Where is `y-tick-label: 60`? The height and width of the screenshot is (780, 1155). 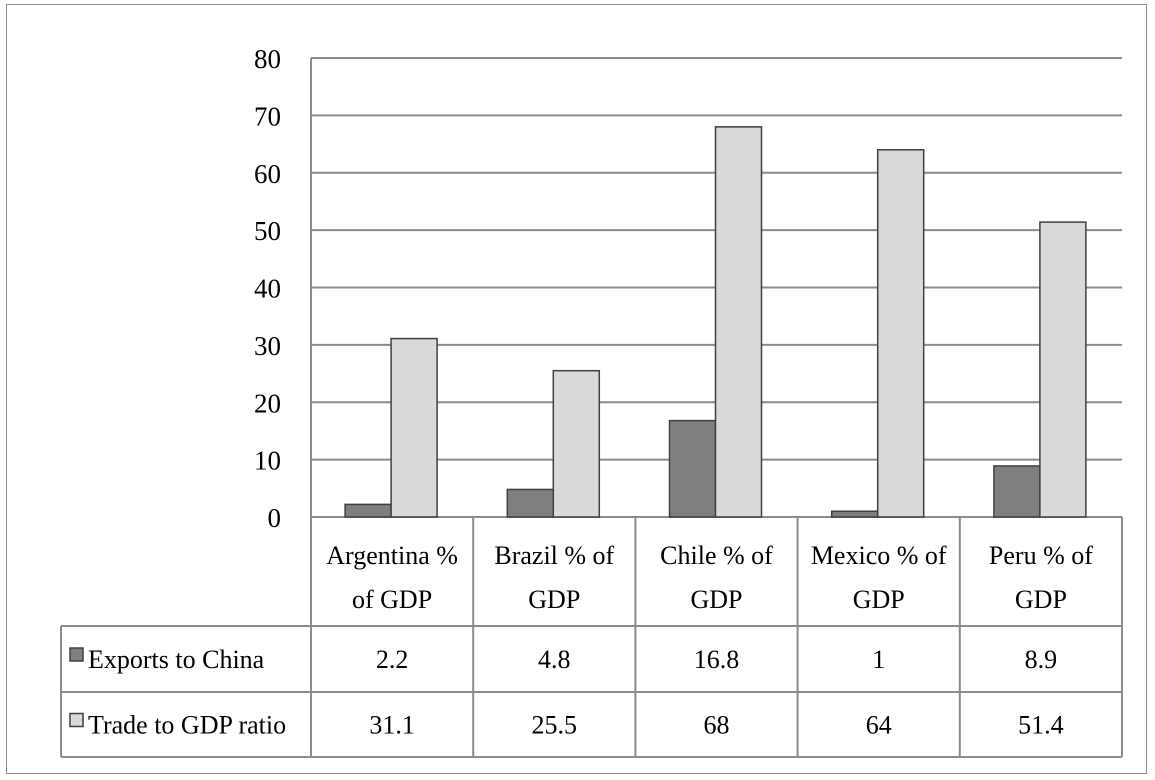 y-tick-label: 60 is located at coordinates (267, 174).